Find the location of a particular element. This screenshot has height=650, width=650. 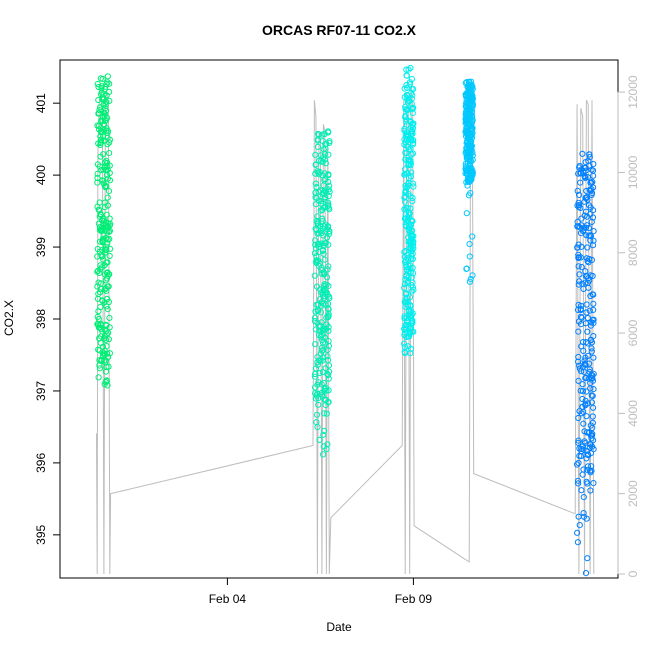

series-rf11 is located at coordinates (585, 363).